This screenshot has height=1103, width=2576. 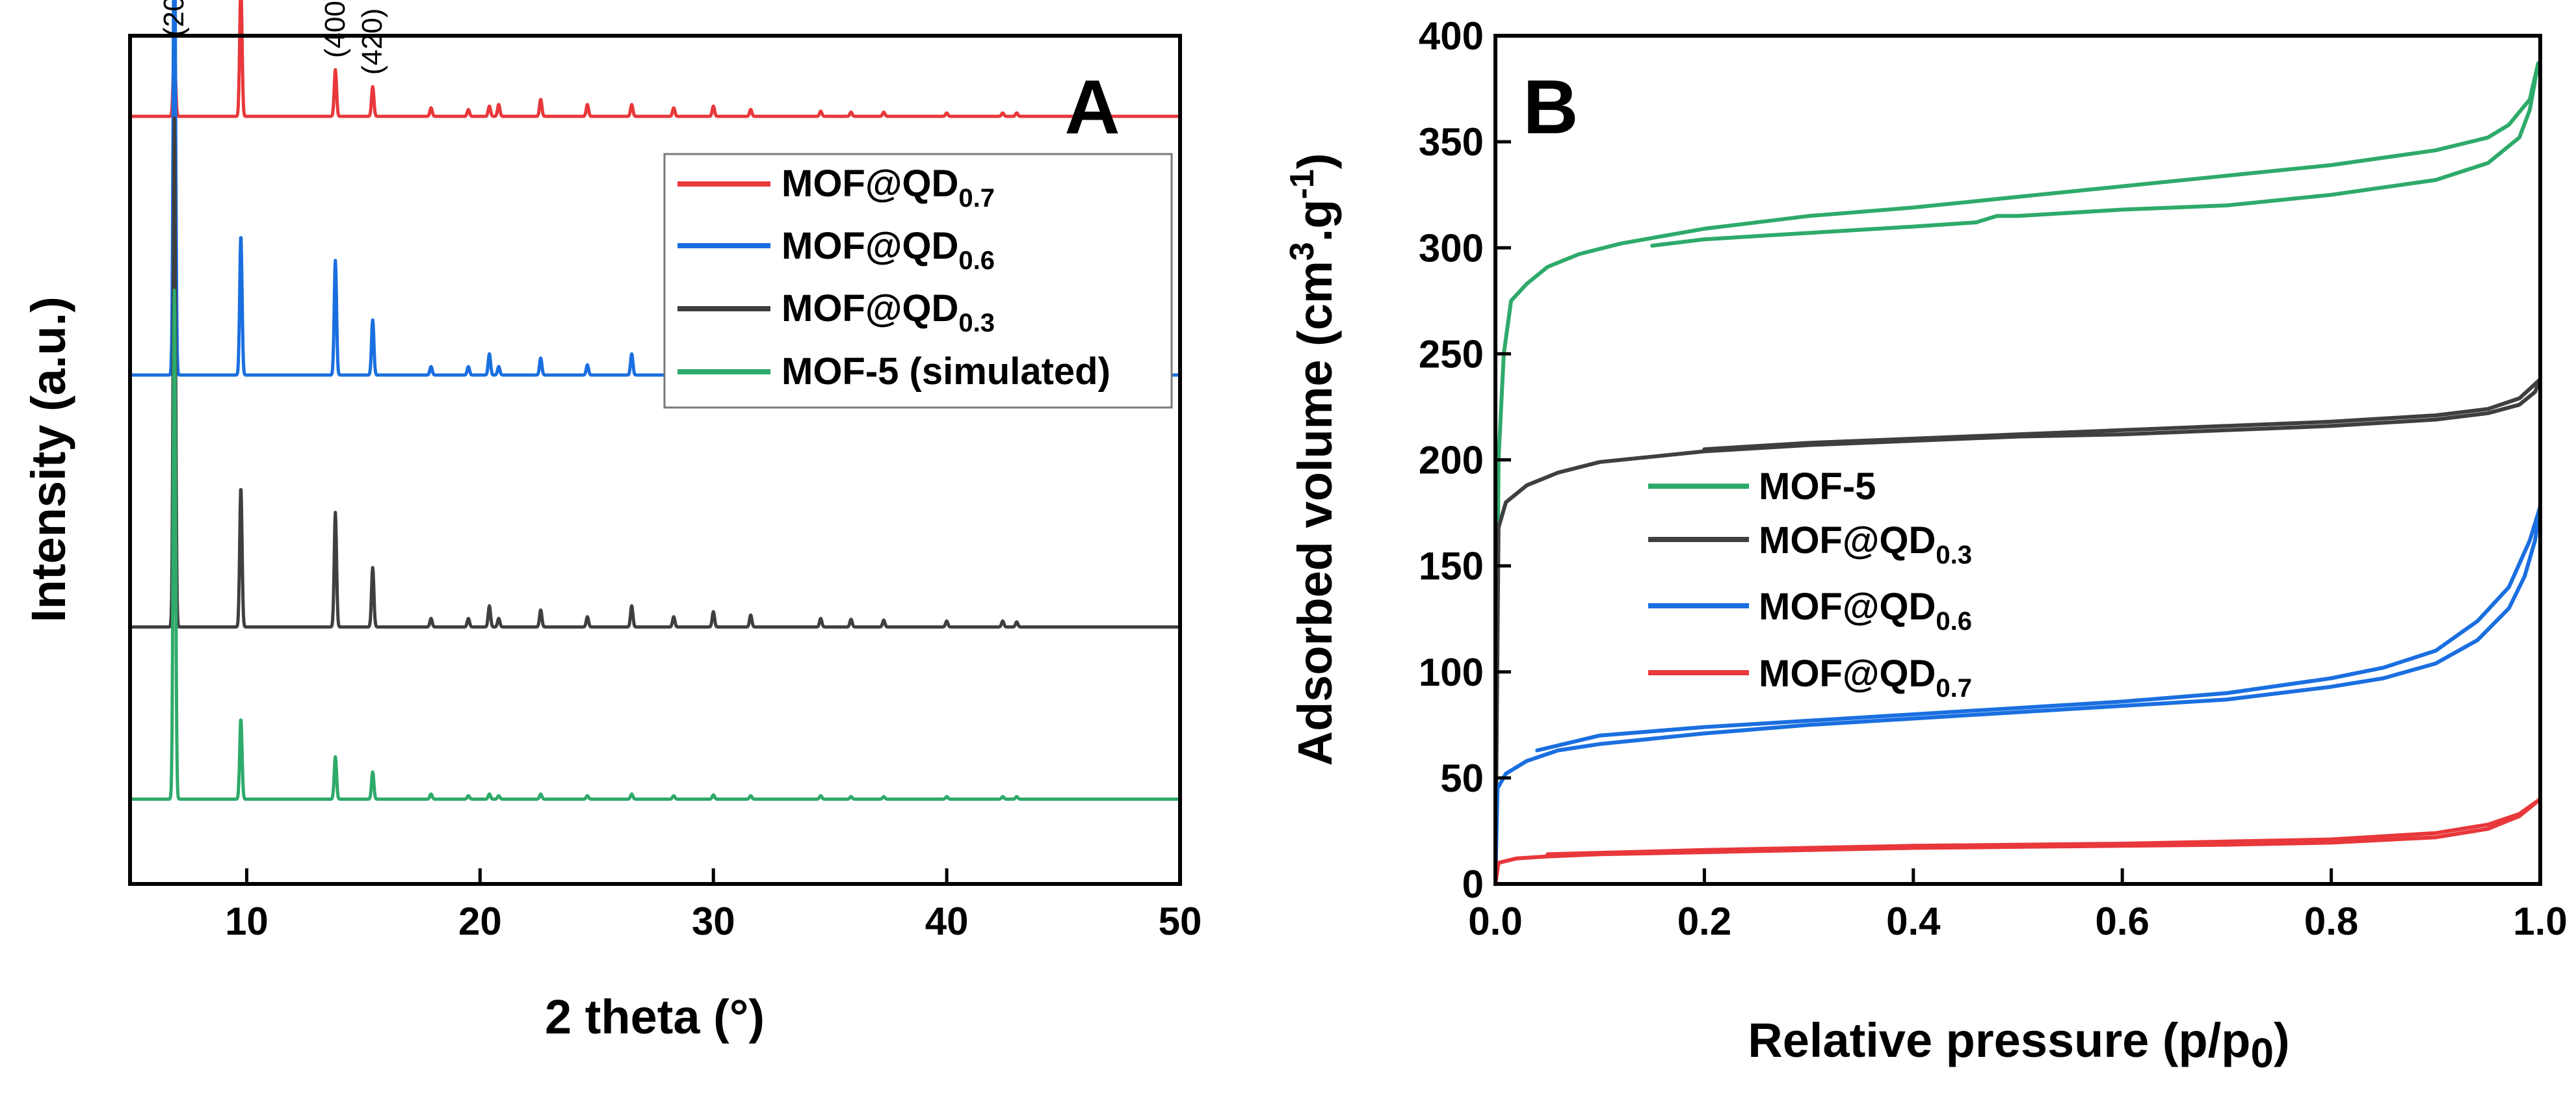 I want to click on legend-b-label-qd03: MOF@QD0.3, so click(x=1865, y=544).